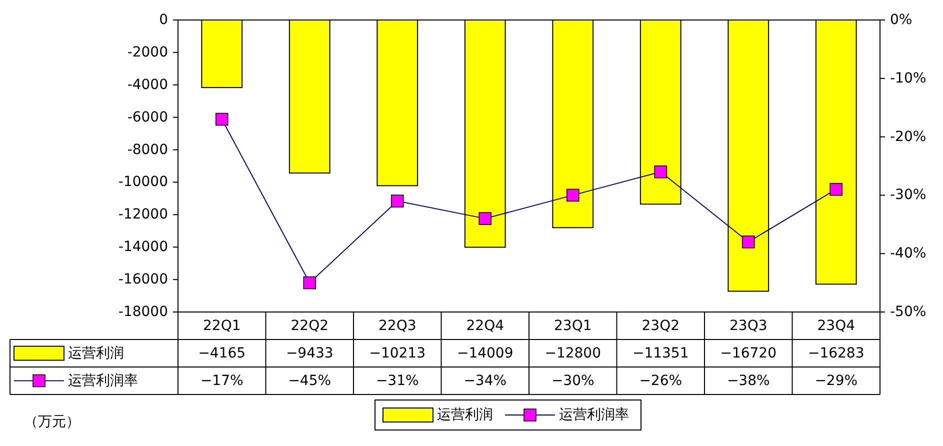  What do you see at coordinates (660, 380) in the screenshot?
I see `data-label: −26%` at bounding box center [660, 380].